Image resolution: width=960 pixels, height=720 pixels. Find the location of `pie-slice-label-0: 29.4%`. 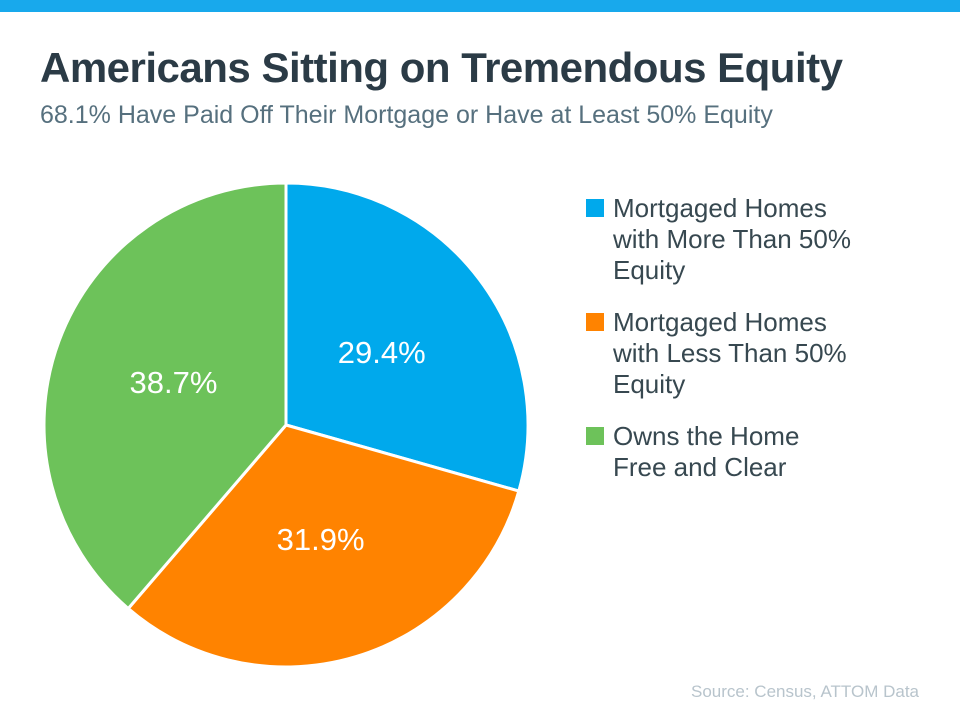

pie-slice-label-0: 29.4% is located at coordinates (381, 352).